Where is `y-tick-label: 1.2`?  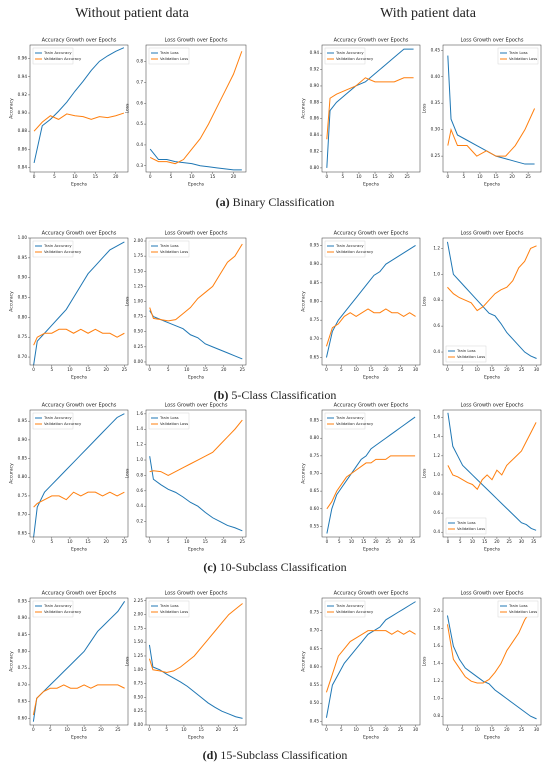 y-tick-label: 1.2 is located at coordinates (436, 680).